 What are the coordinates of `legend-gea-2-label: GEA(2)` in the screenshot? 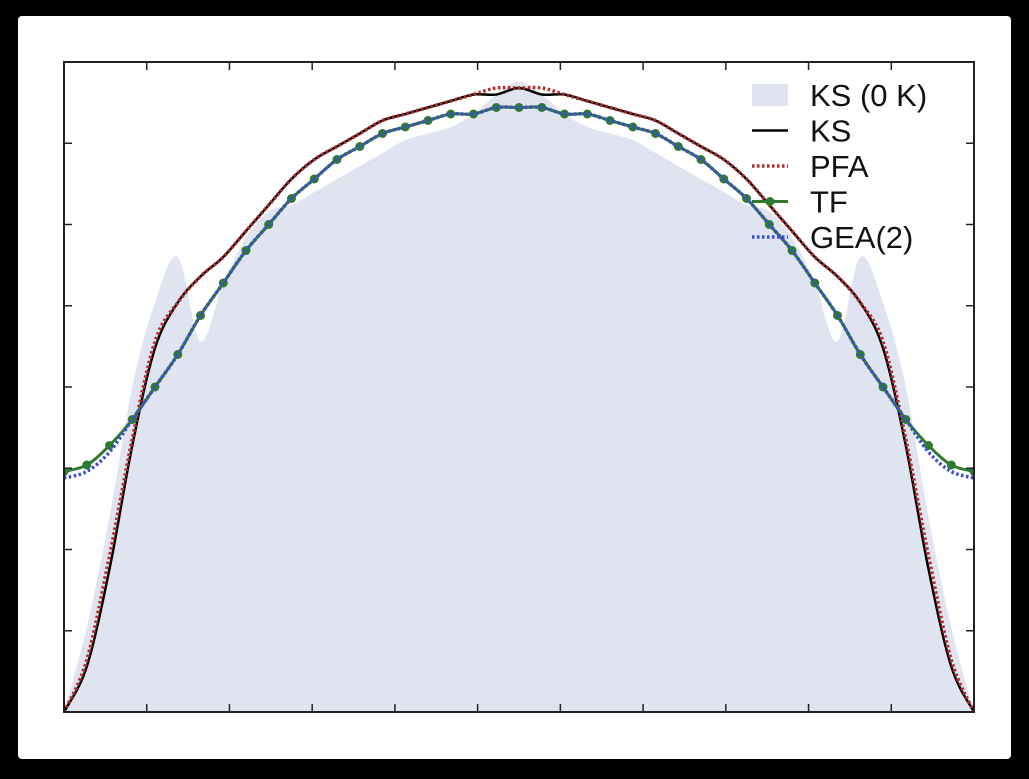 It's located at (861, 237).